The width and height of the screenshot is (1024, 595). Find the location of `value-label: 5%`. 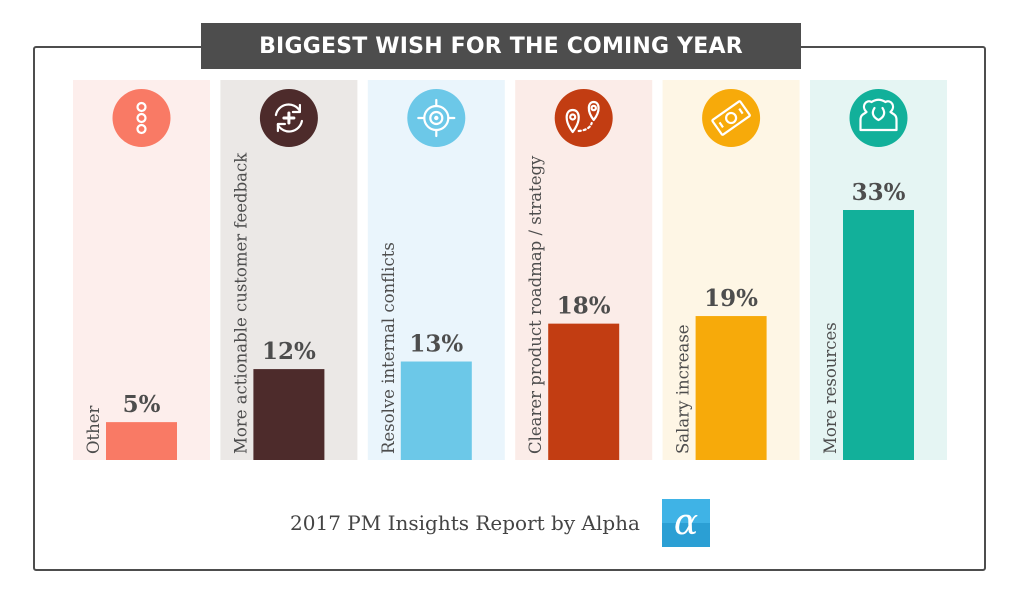

value-label: 5% is located at coordinates (142, 404).